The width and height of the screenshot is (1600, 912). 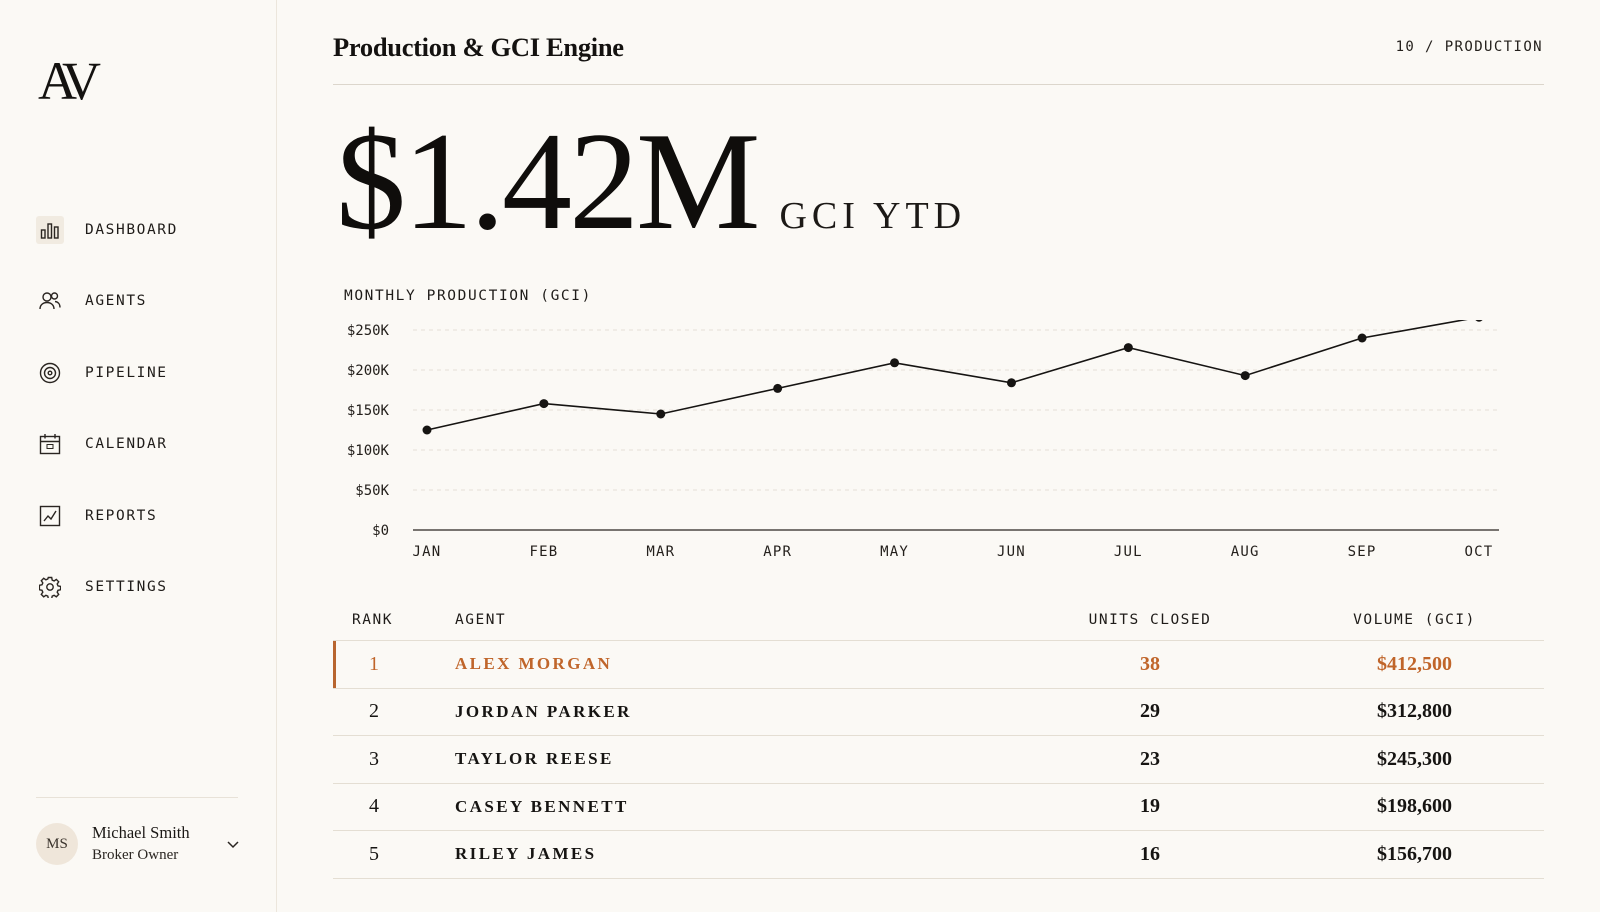 What do you see at coordinates (50, 587) in the screenshot?
I see `gear-icon` at bounding box center [50, 587].